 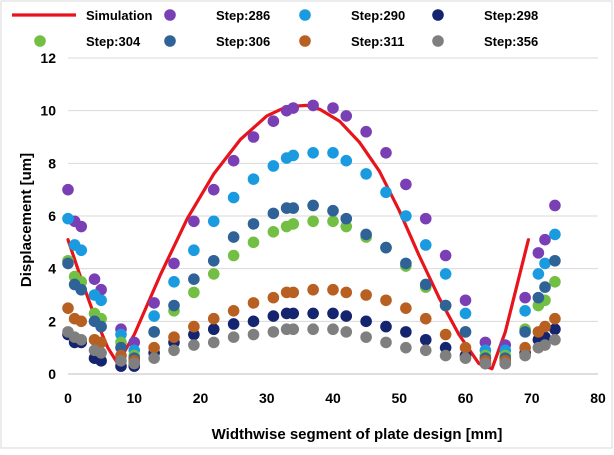 What do you see at coordinates (598, 398) in the screenshot?
I see `x-tick-label: 80` at bounding box center [598, 398].